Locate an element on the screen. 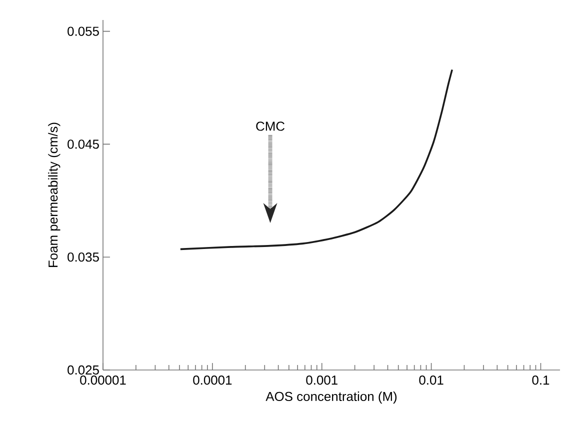  y-tick-label: 0.025 is located at coordinates (83, 370).